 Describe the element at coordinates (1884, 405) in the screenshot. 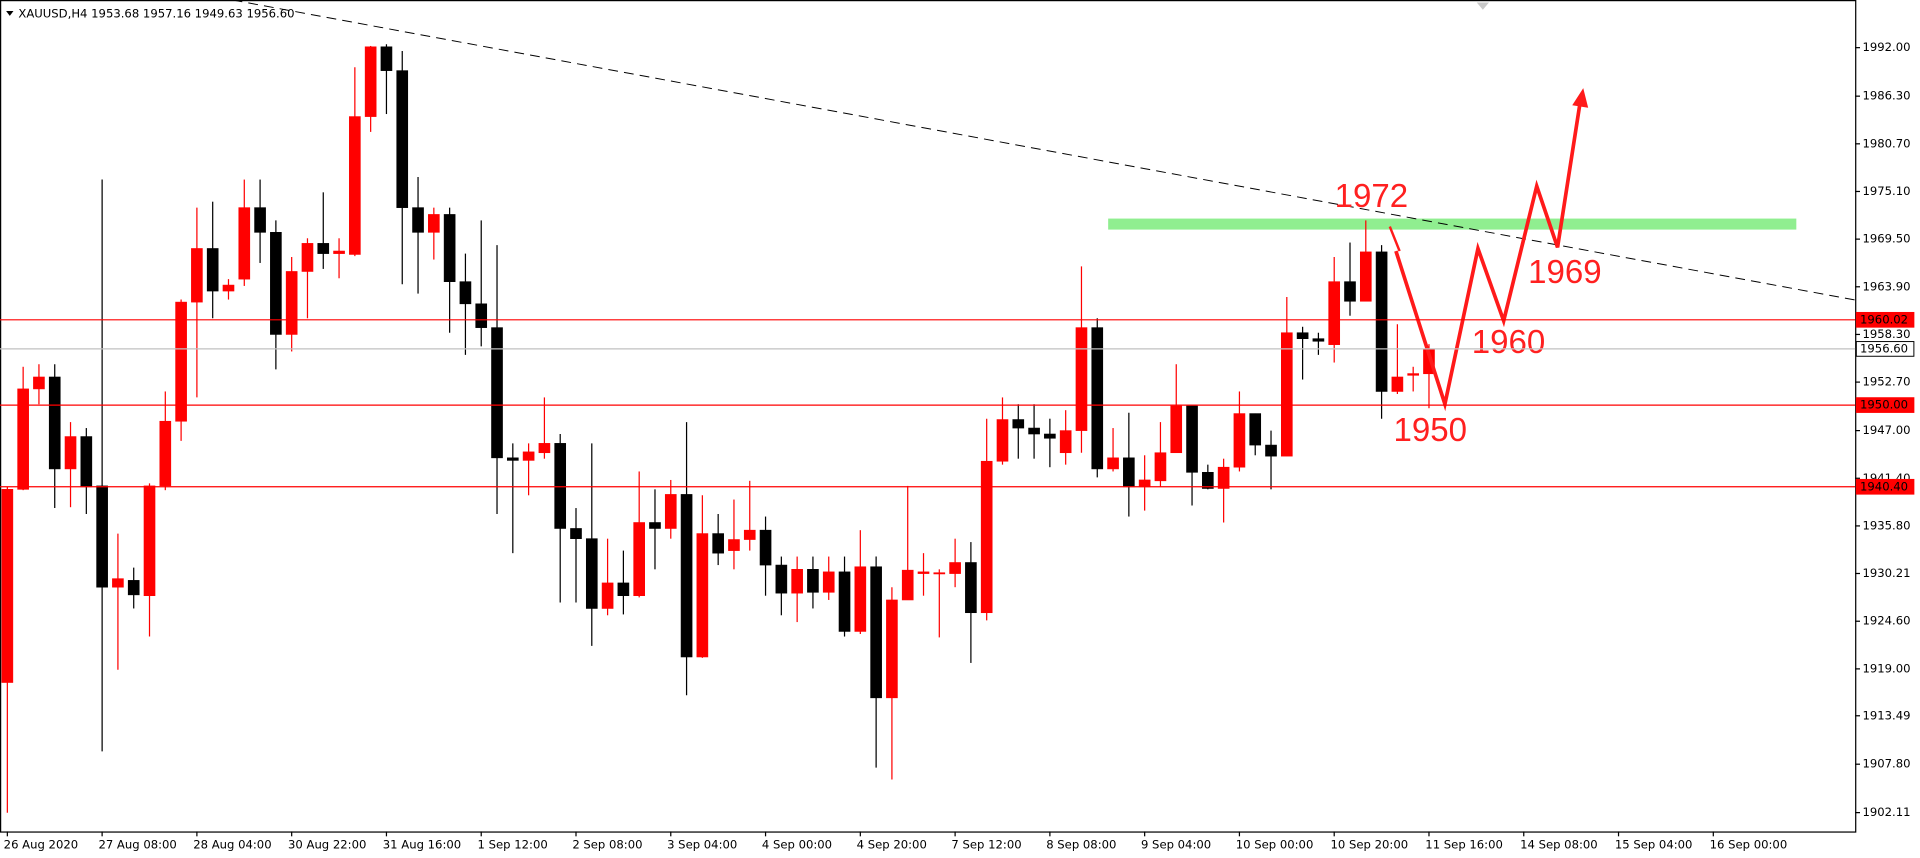

I see `level-label: 1950.00` at that location.